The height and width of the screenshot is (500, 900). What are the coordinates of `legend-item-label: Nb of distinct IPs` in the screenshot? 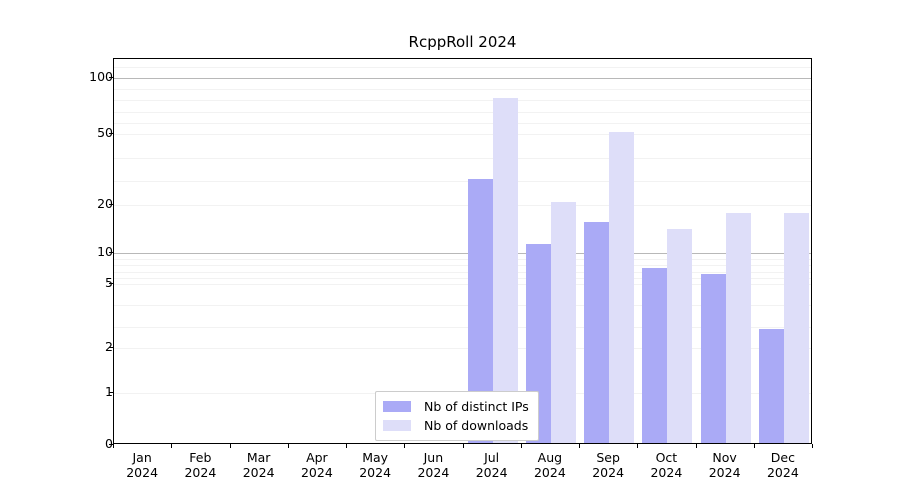 It's located at (476, 406).